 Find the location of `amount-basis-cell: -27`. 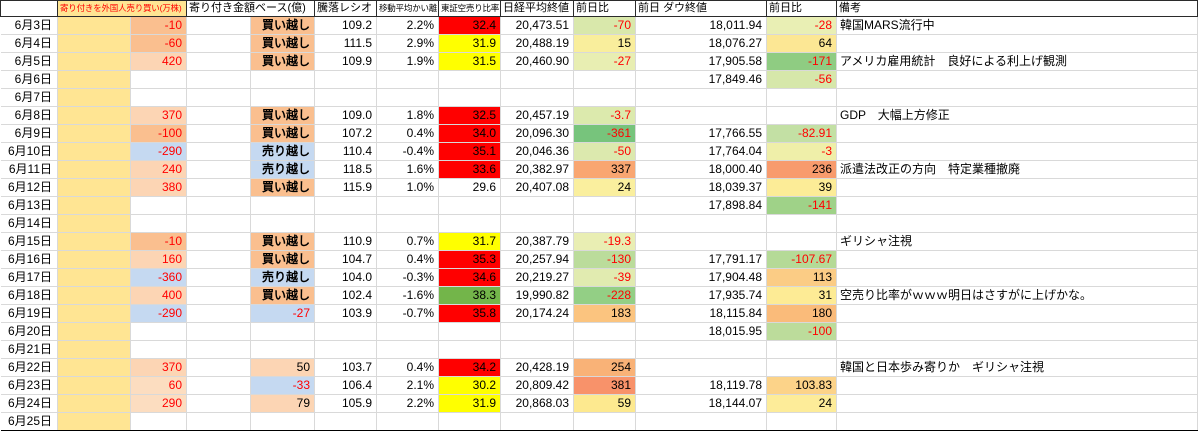

amount-basis-cell: -27 is located at coordinates (282, 313).